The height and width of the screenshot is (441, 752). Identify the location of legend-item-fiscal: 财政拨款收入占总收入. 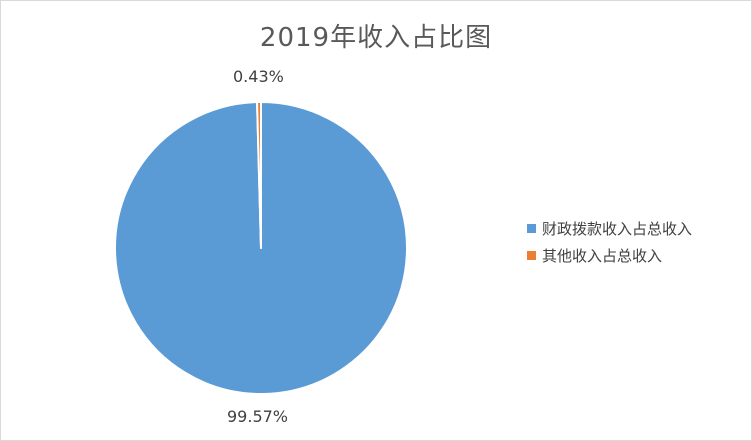
(609, 228).